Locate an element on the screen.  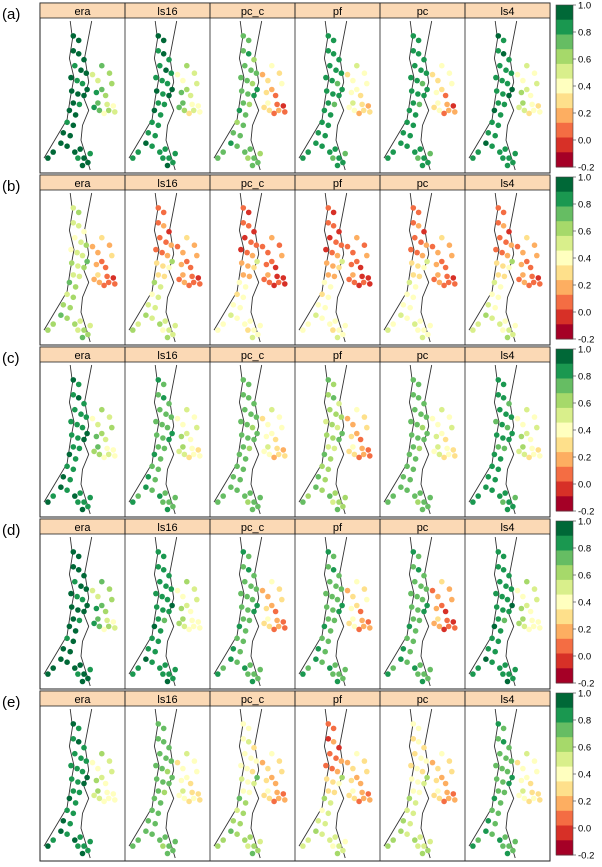
strip-label: pc_c is located at coordinates (253, 12).